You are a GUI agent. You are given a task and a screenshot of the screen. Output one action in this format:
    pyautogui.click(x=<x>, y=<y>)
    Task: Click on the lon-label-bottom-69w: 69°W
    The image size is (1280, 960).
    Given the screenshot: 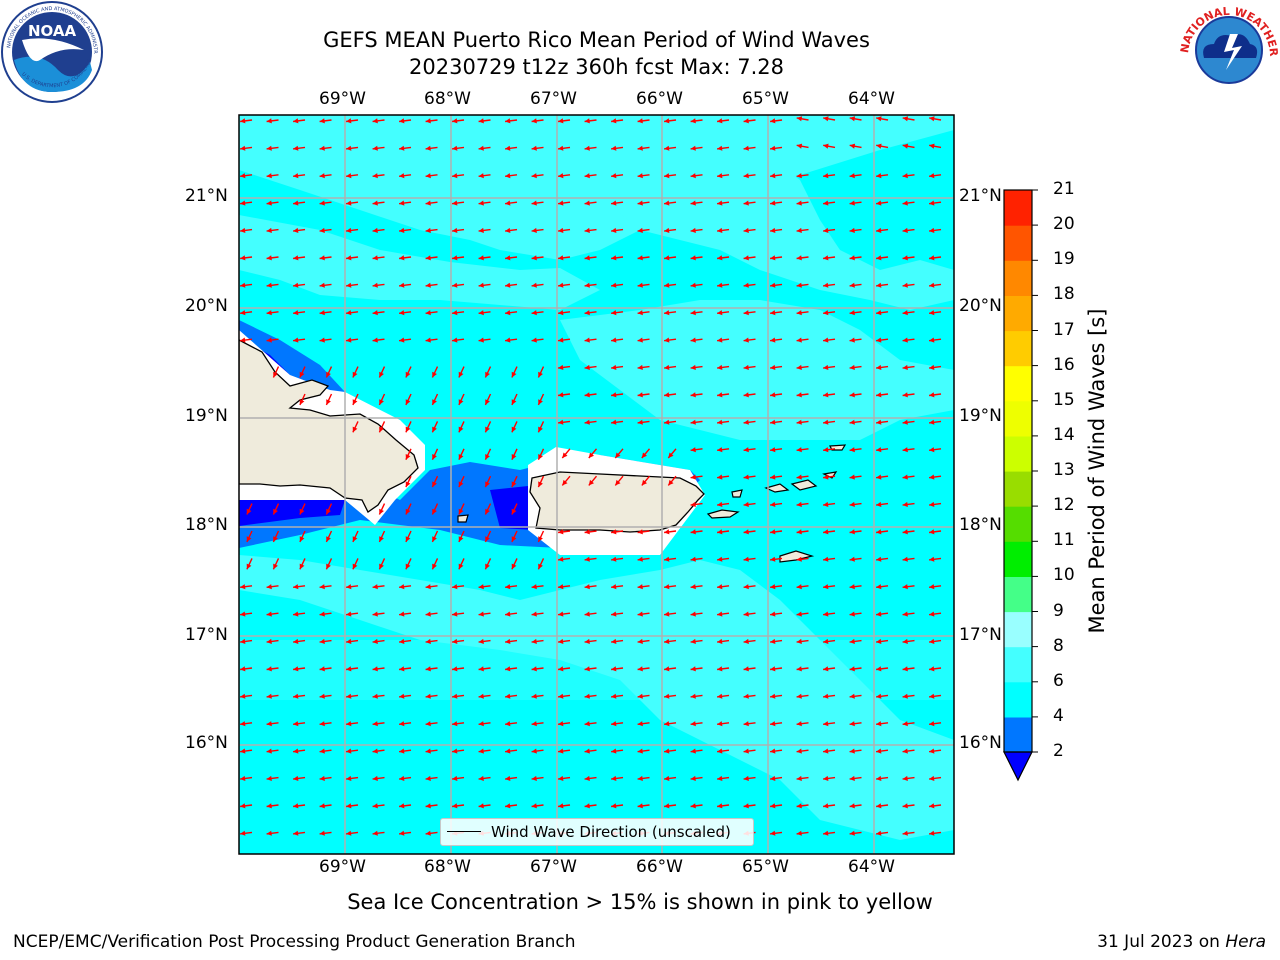 What is the action you would take?
    pyautogui.click(x=342, y=867)
    